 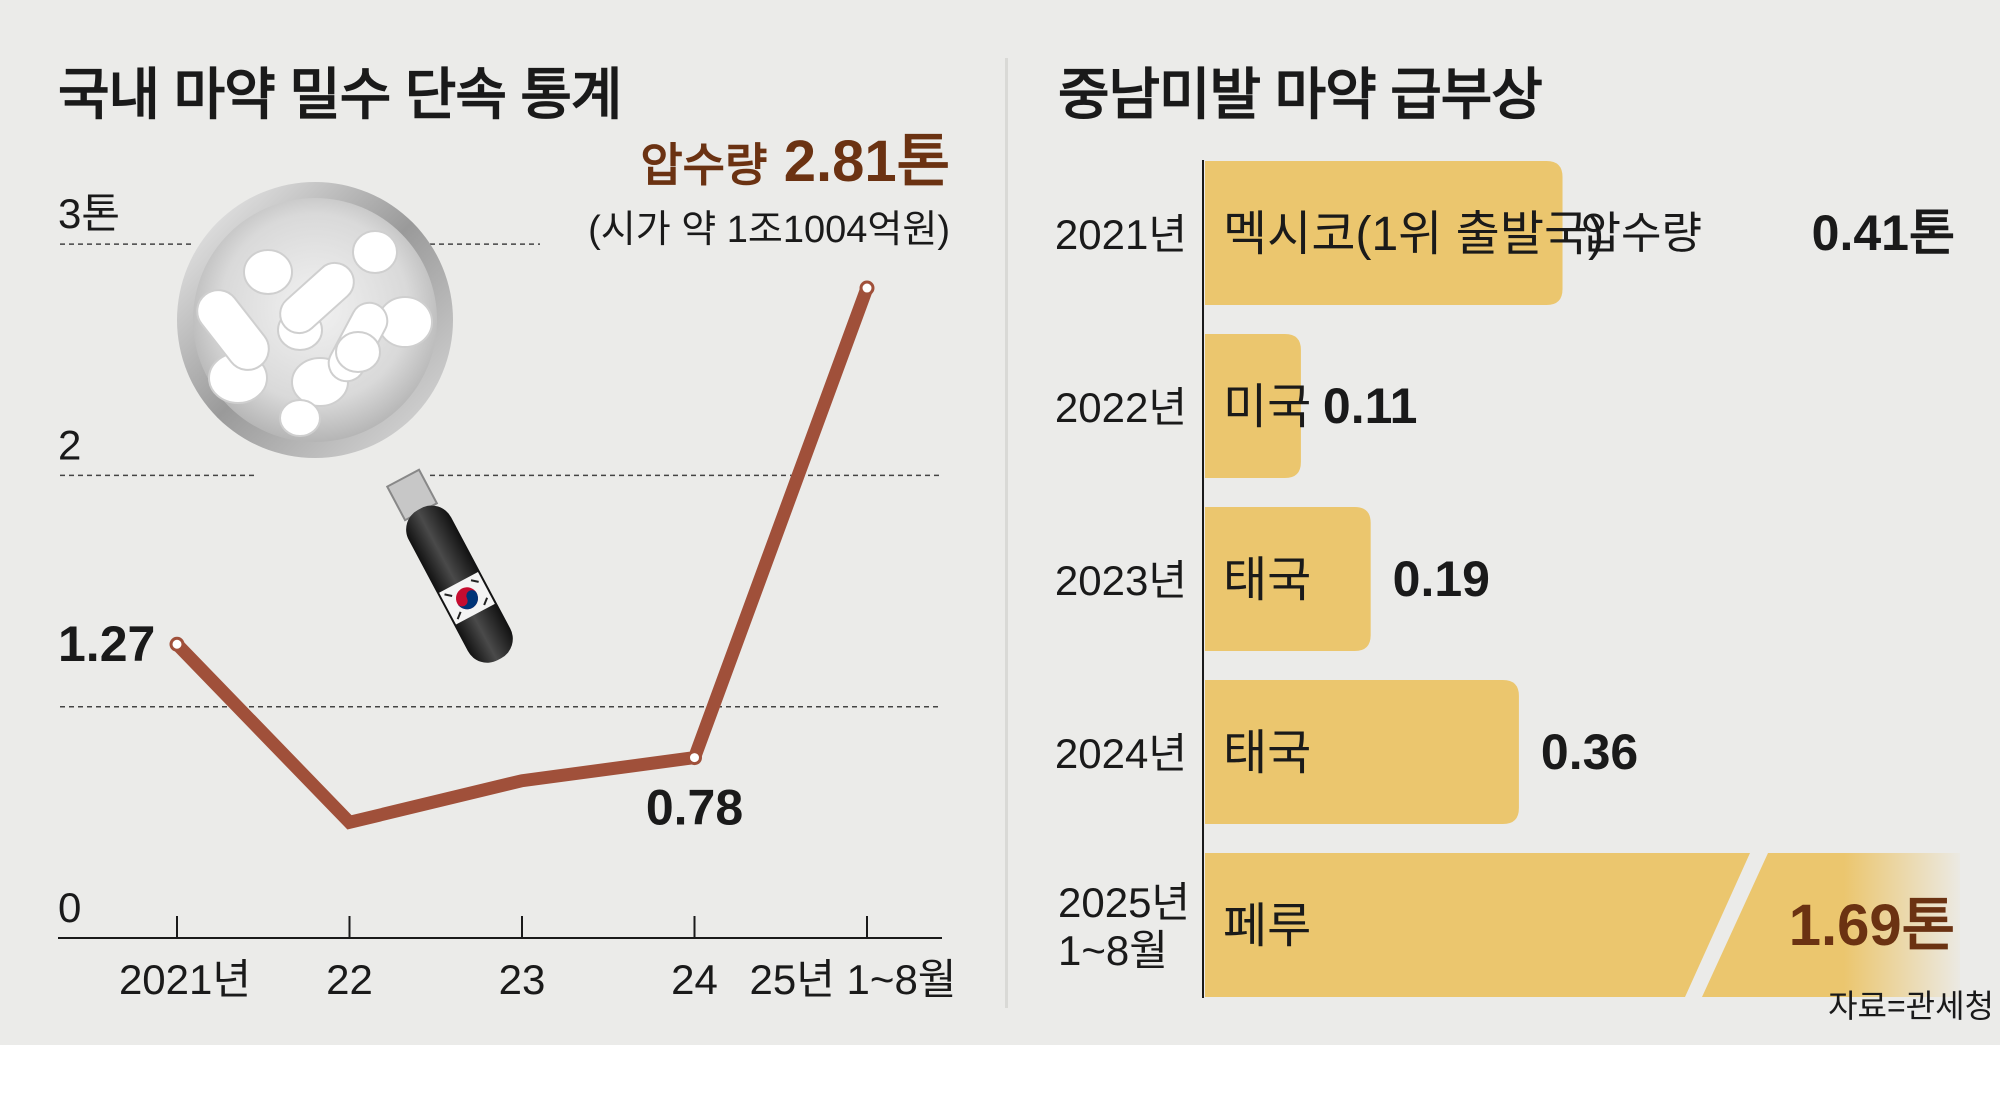 I want to click on value-label: 1.69톤, so click(x=1872, y=925).